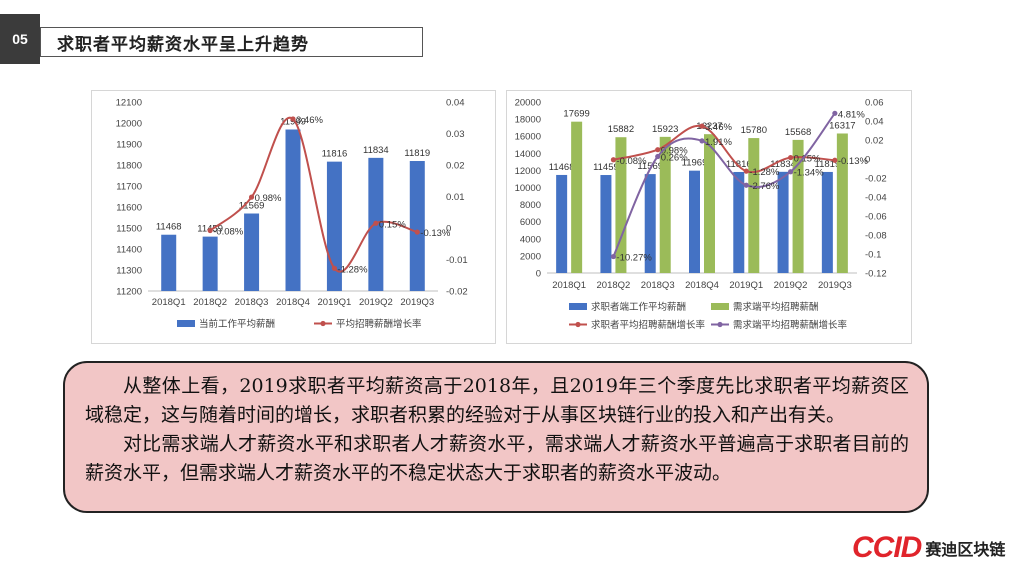  What do you see at coordinates (528, 103) in the screenshot?
I see `left-axis-tick-label: 20000` at bounding box center [528, 103].